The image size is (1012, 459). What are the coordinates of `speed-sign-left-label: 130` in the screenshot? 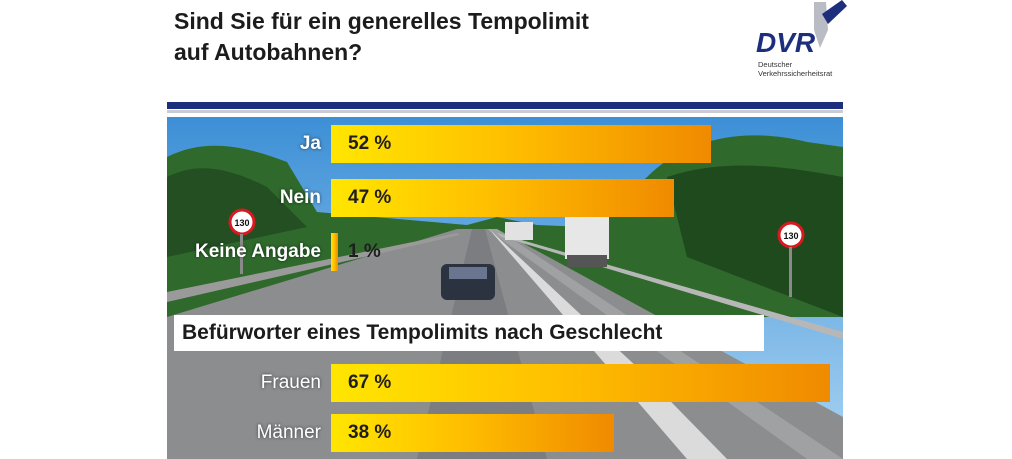 It's located at (241, 223).